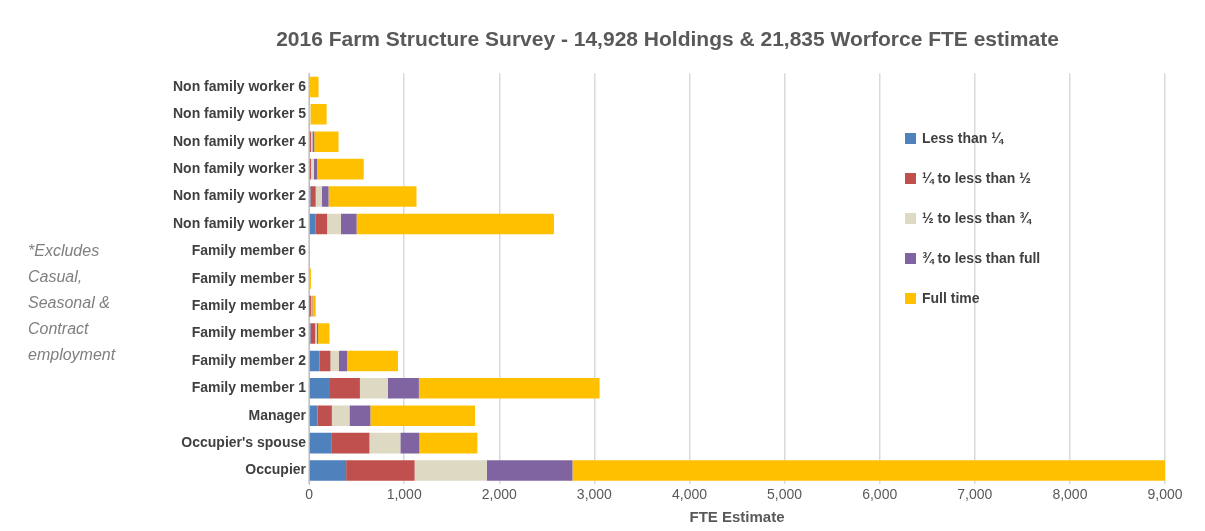 This screenshot has height=531, width=1205. What do you see at coordinates (249, 359) in the screenshot?
I see `y-tick-label: Family member 2` at bounding box center [249, 359].